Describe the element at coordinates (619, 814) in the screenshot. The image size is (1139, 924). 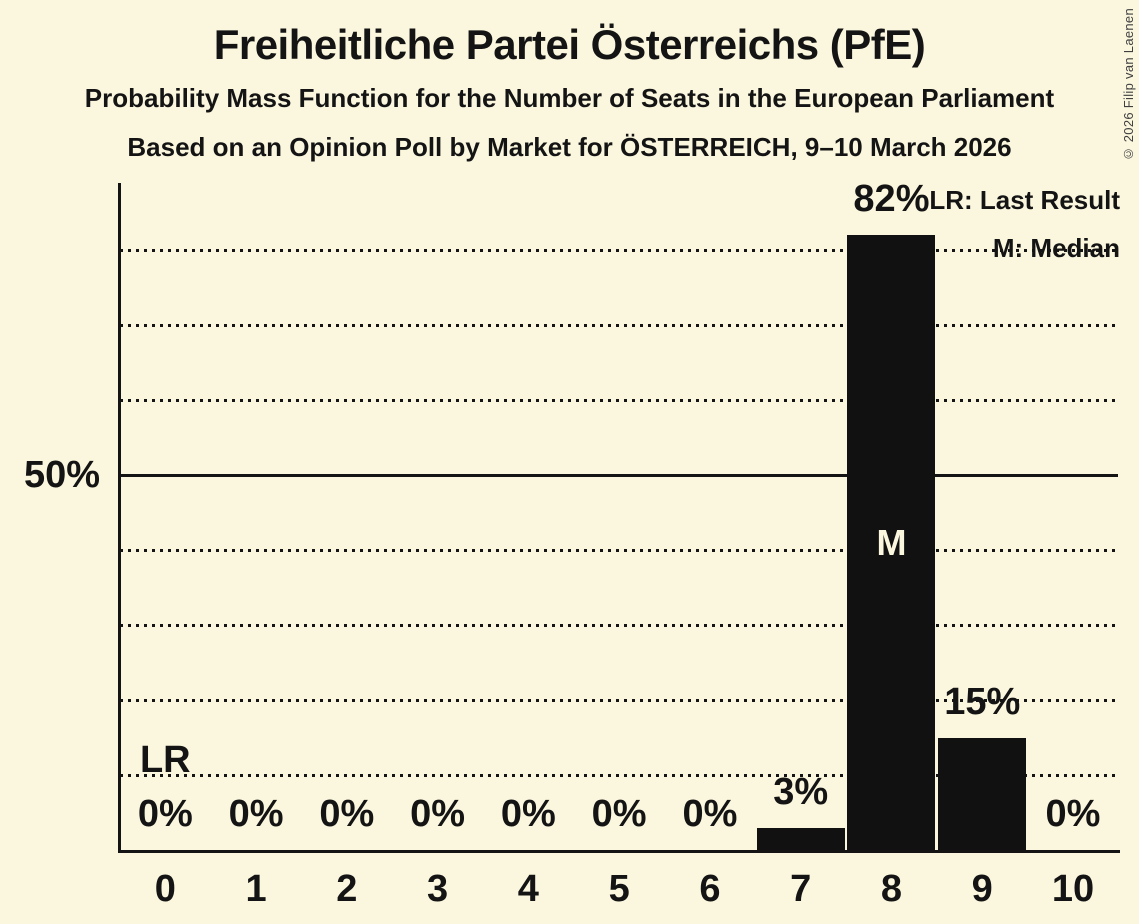
I see `bar-value-label-seat-5: 0%` at that location.